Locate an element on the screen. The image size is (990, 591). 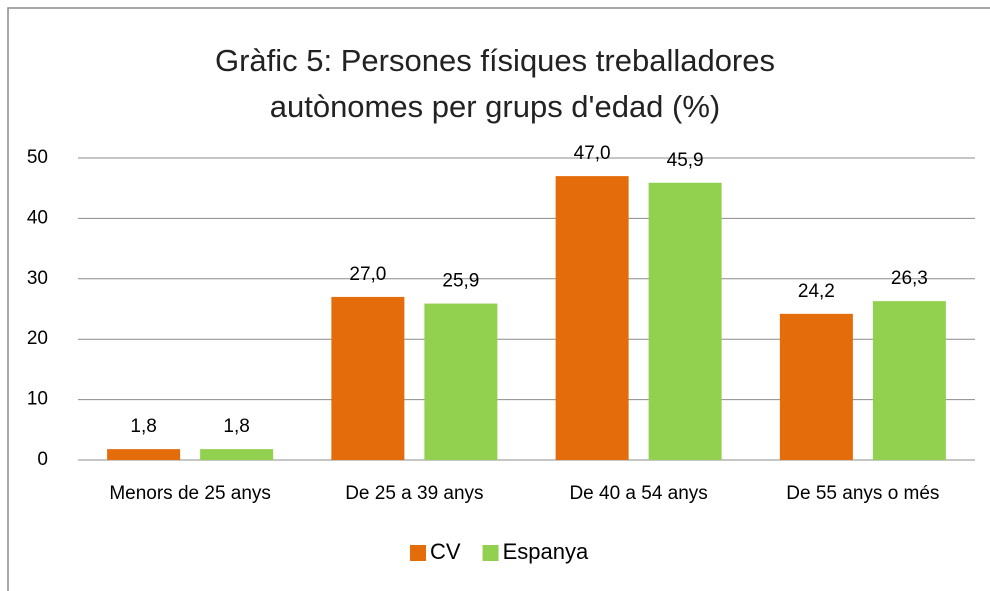
value-label: 27,0 is located at coordinates (367, 274).